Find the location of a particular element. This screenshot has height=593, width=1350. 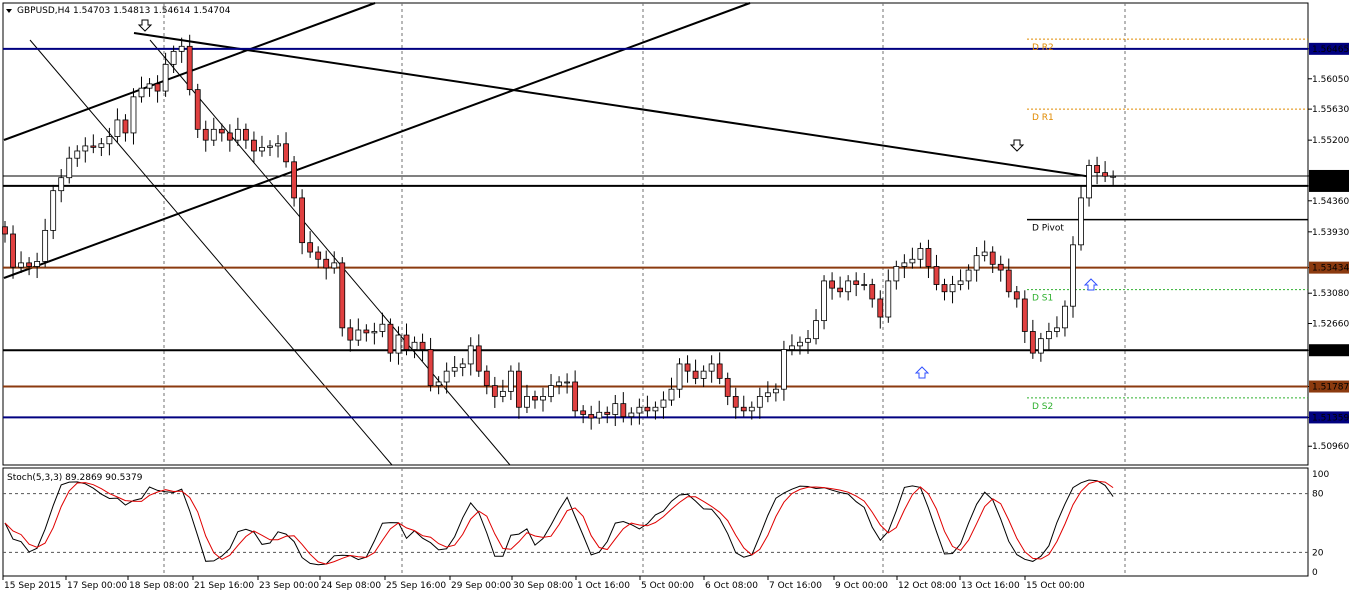

time-label: 30 Sep 08:00 is located at coordinates (543, 586).